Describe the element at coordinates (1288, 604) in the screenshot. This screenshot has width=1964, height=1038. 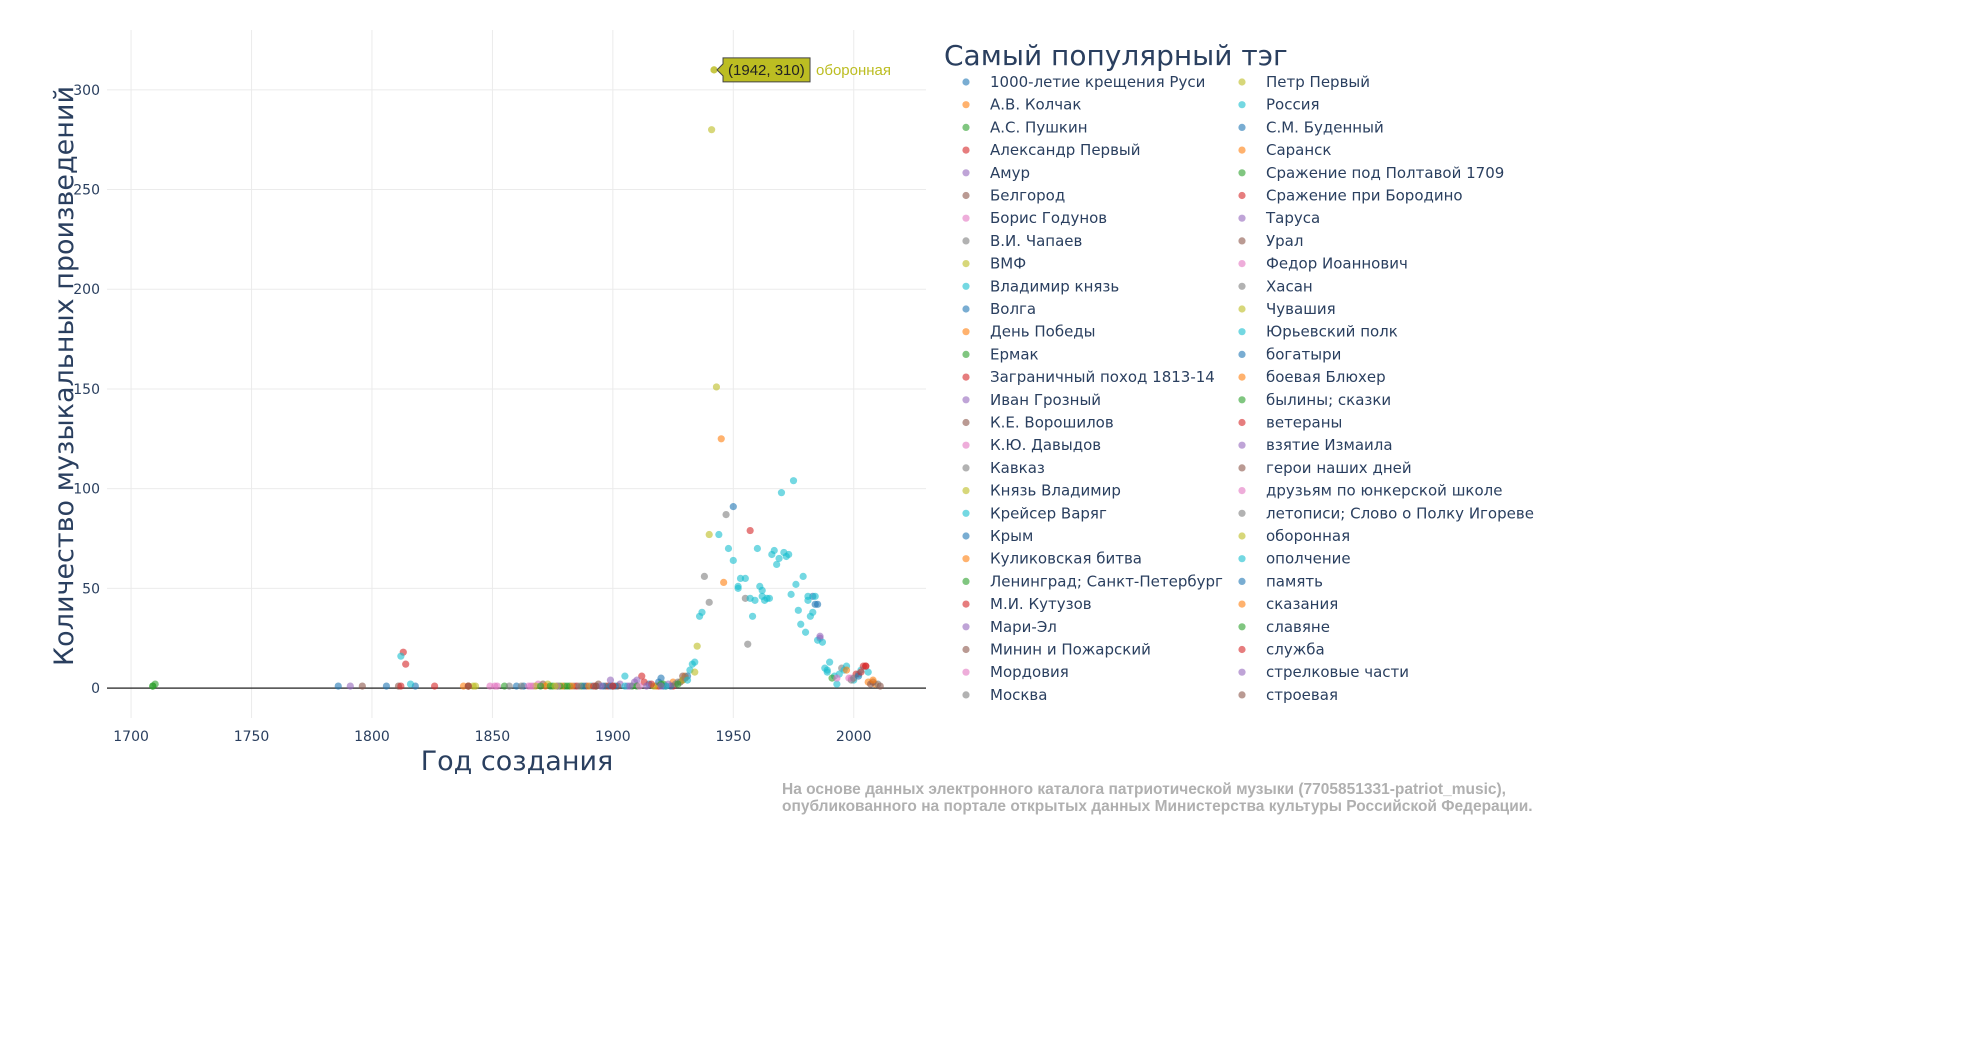
I see `legend-item: сказания` at that location.